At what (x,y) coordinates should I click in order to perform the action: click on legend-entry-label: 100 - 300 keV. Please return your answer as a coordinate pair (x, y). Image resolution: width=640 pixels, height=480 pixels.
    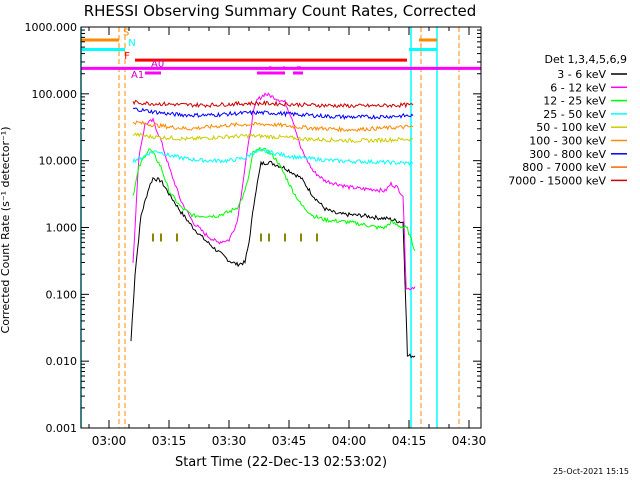
    Looking at the image, I should click on (567, 141).